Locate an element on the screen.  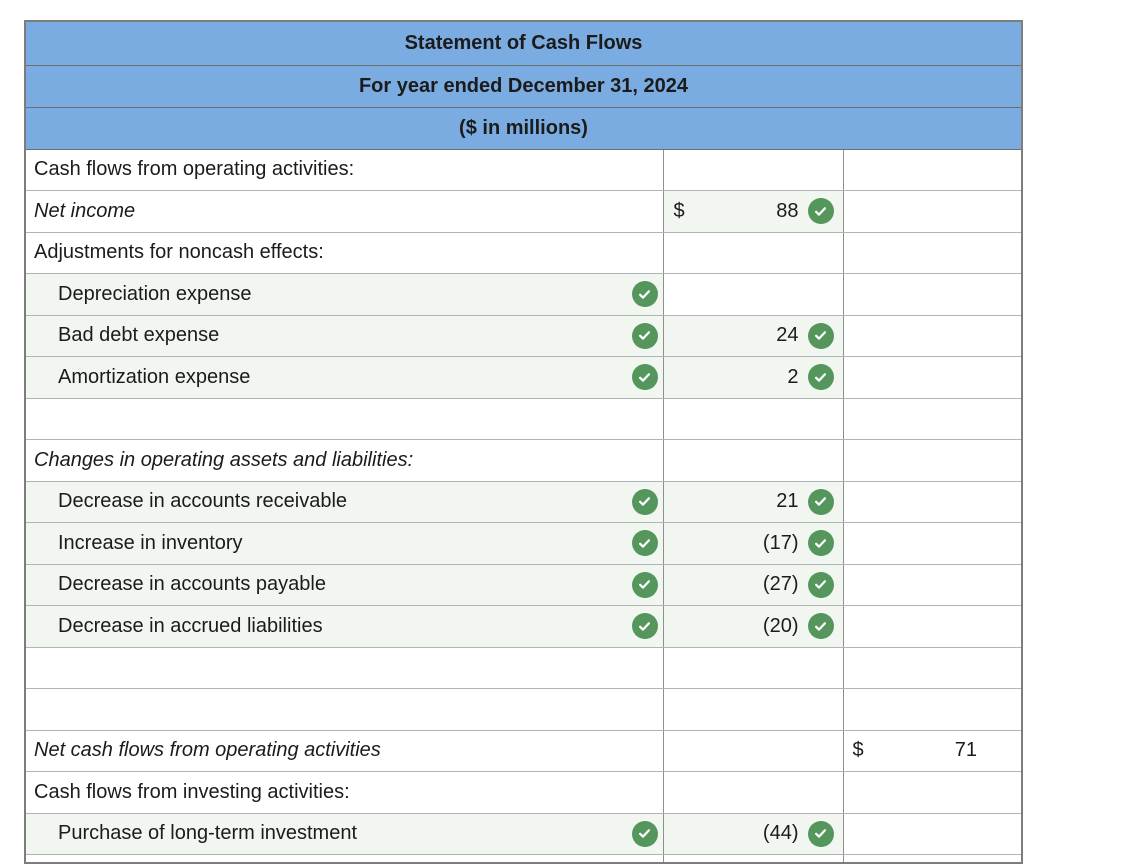
row-label: Purchase of long-term investment is located at coordinates (208, 833).